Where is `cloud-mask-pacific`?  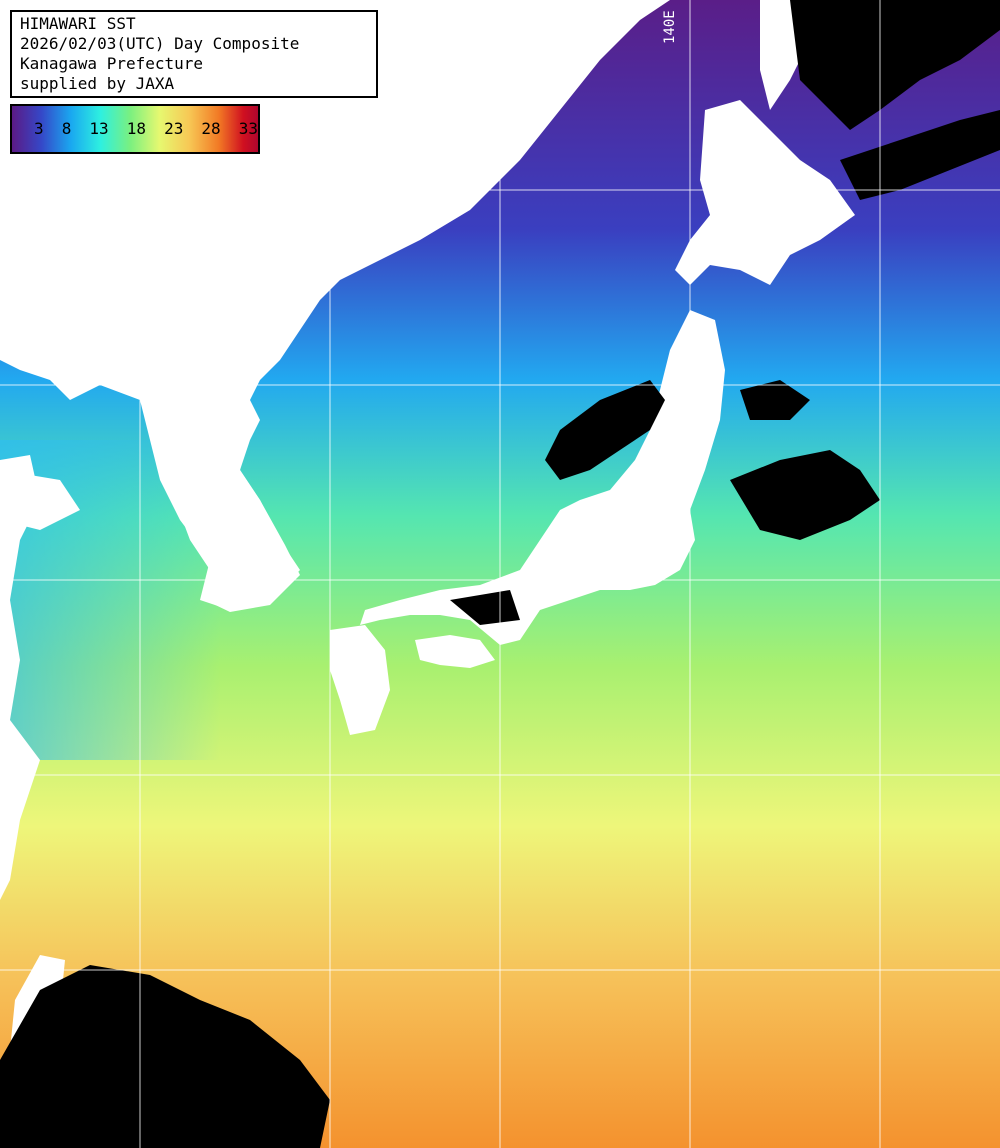 cloud-mask-pacific is located at coordinates (805, 495).